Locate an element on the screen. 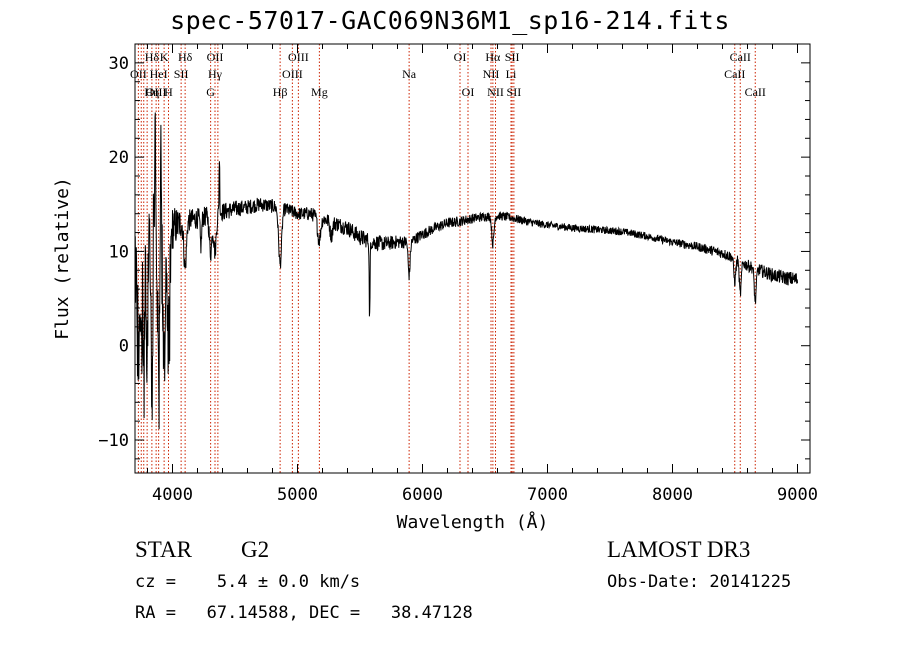 The image size is (900, 649). y-tick-label: 20 is located at coordinates (119, 158).